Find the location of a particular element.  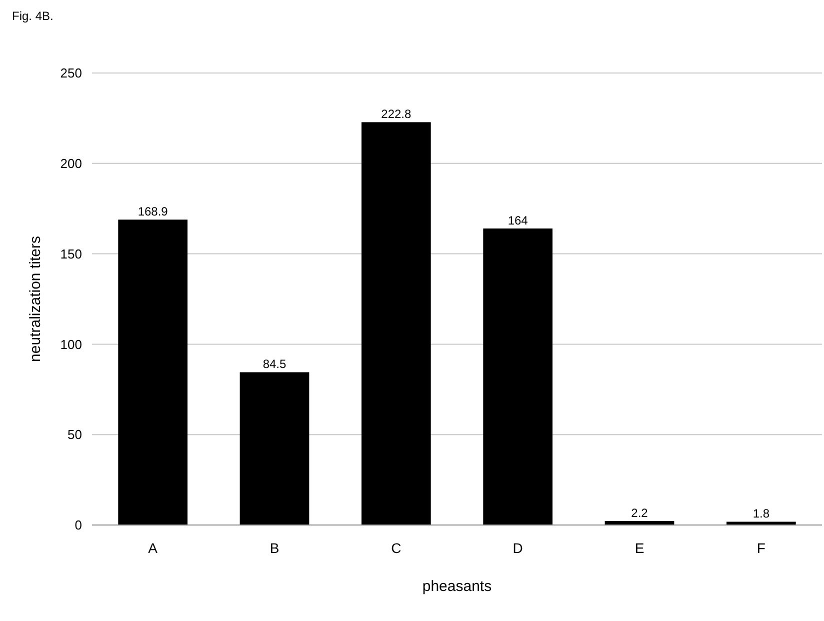

data-label: 2.2 is located at coordinates (639, 513).